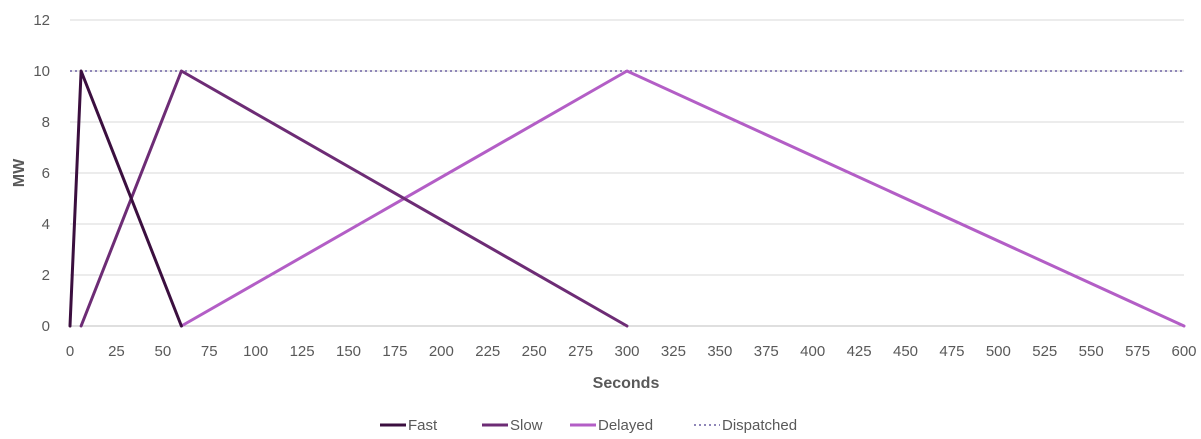  Describe the element at coordinates (759, 425) in the screenshot. I see `legend-label-dispatched: Dispatched` at that location.